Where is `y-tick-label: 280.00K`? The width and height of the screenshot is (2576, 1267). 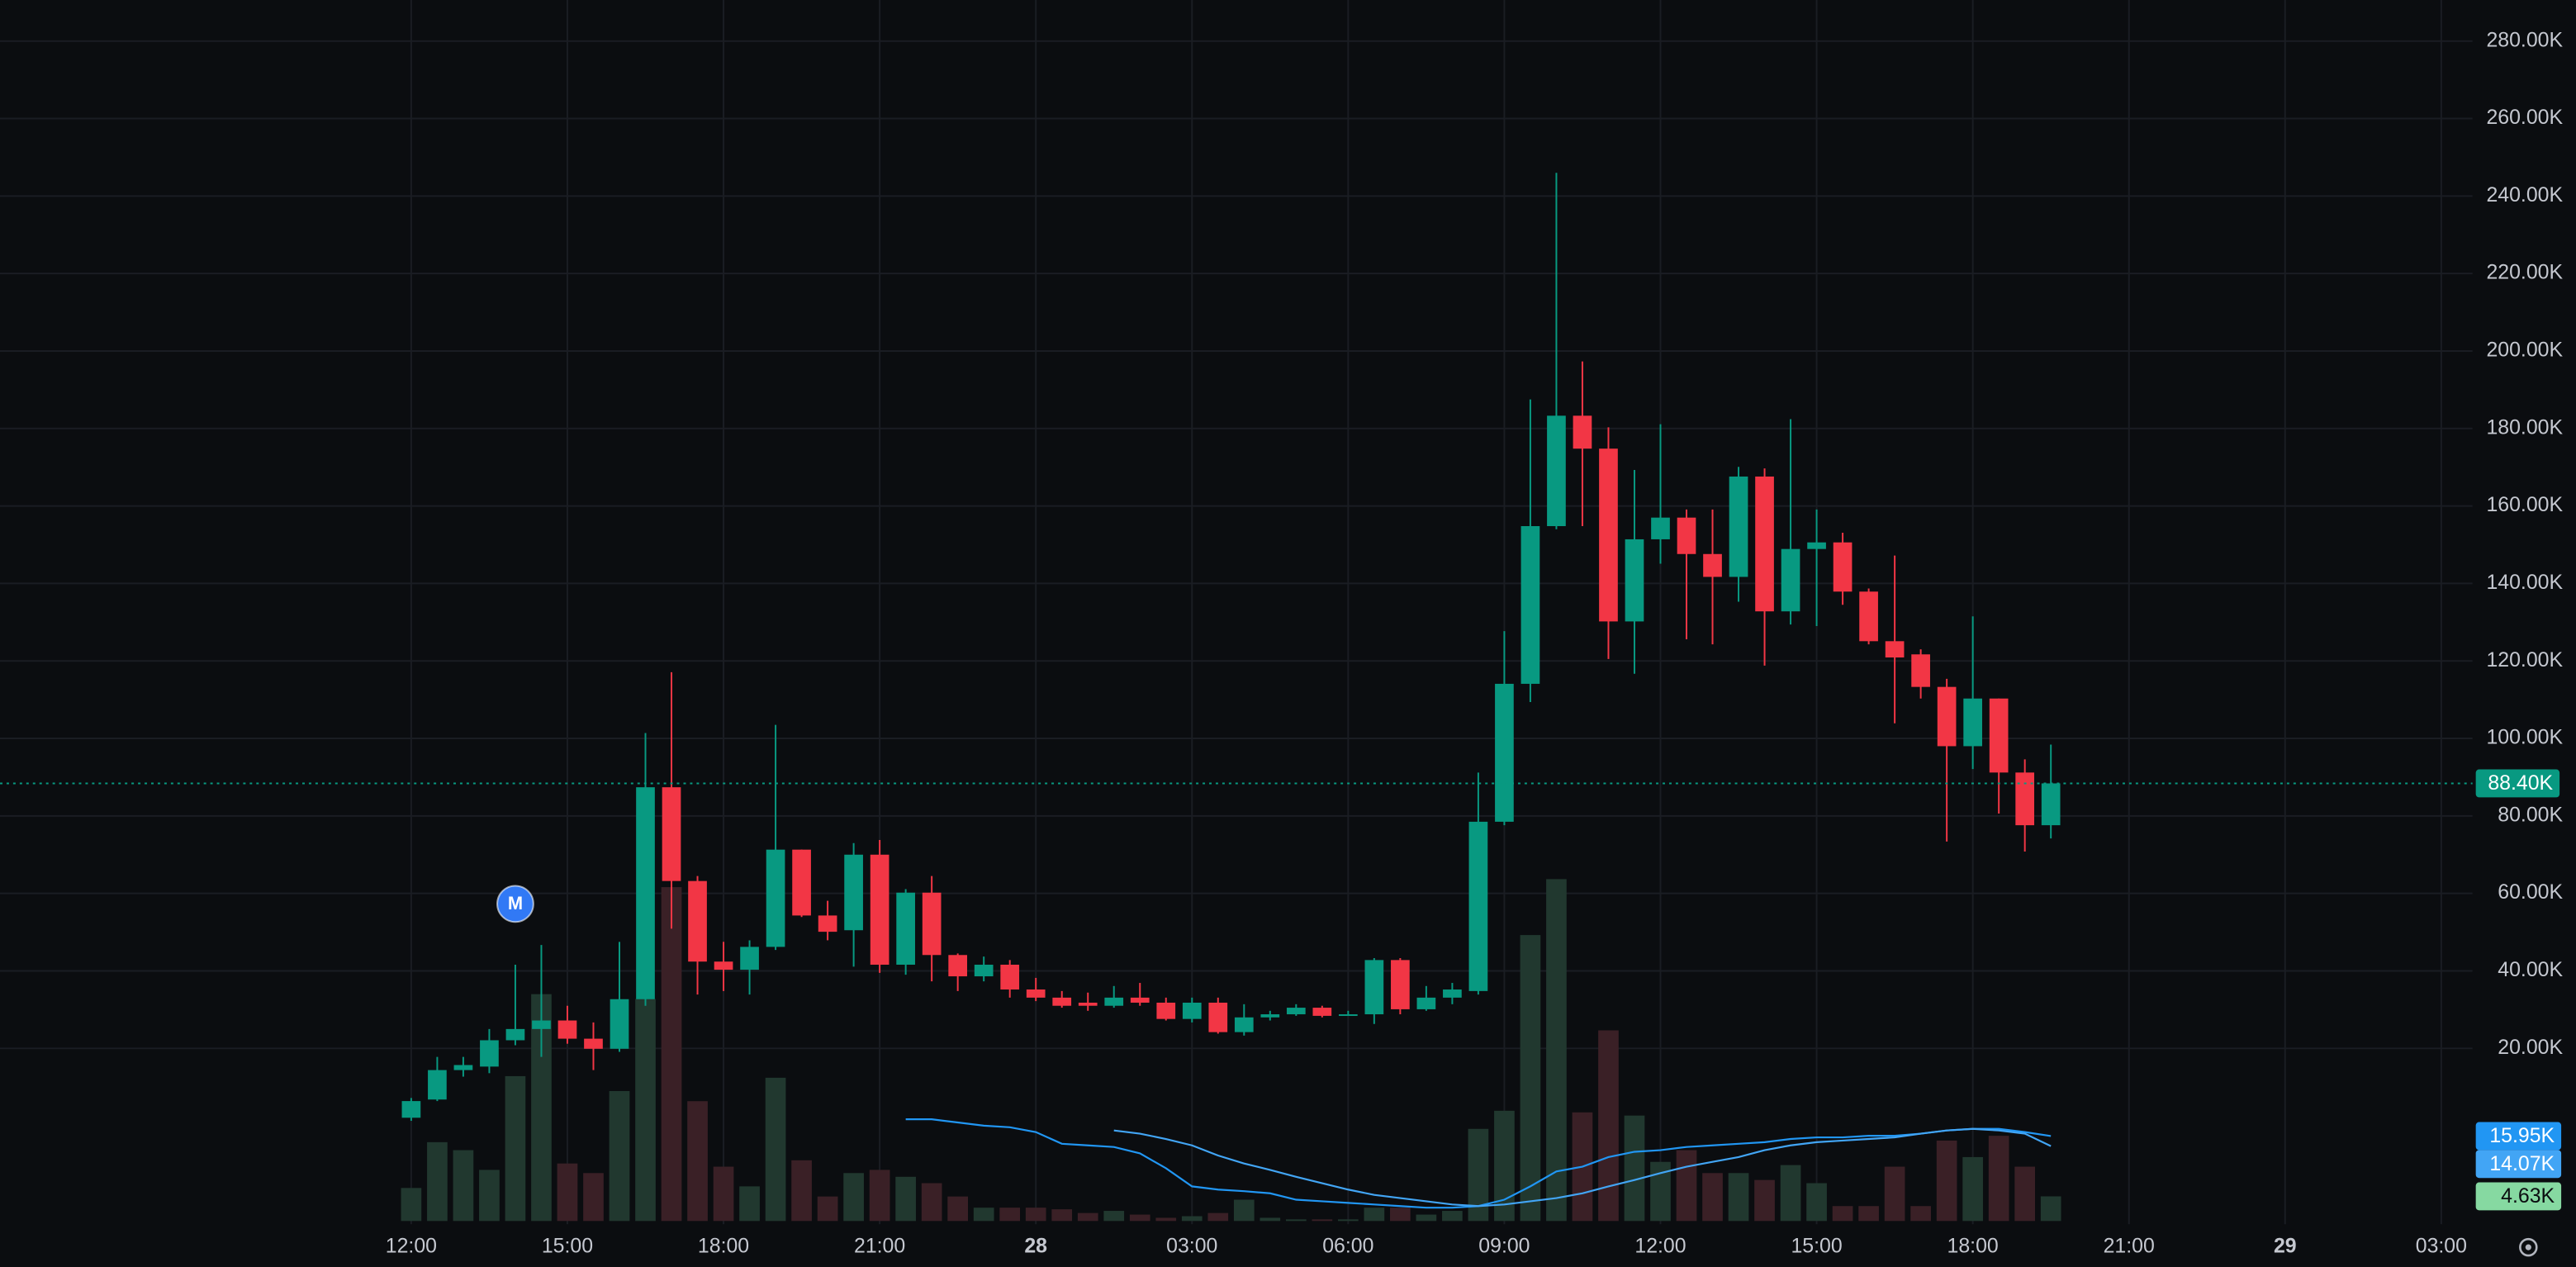 y-tick-label: 280.00K is located at coordinates (2524, 39).